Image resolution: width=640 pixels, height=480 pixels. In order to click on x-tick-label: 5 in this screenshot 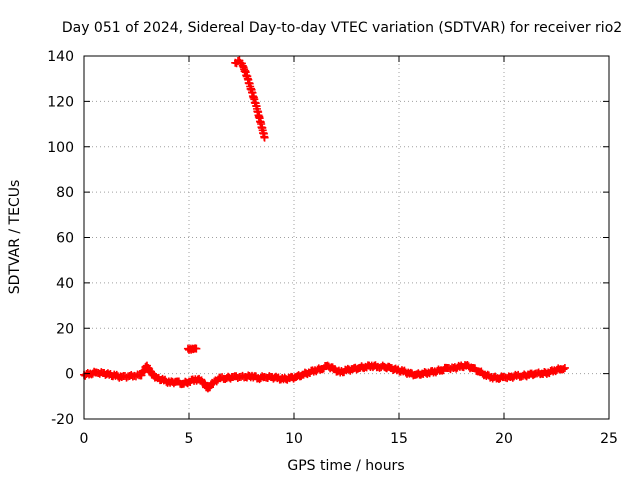, I will do `click(189, 439)`.